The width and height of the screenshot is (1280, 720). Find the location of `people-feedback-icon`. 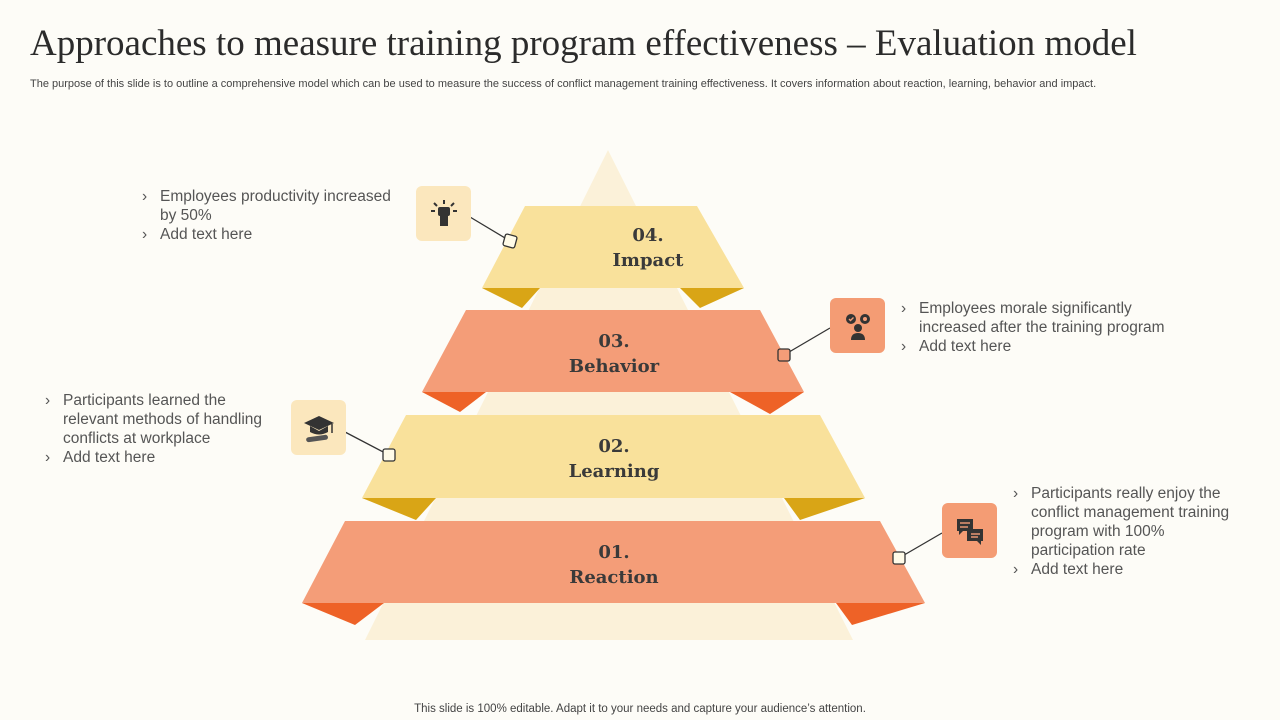

people-feedback-icon is located at coordinates (857, 326).